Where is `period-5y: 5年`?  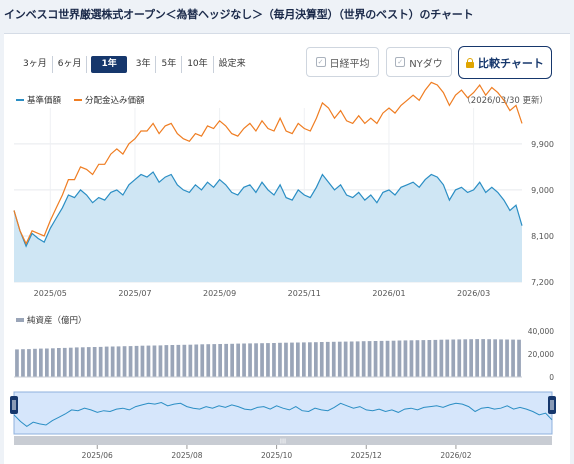 period-5y: 5年 is located at coordinates (169, 64).